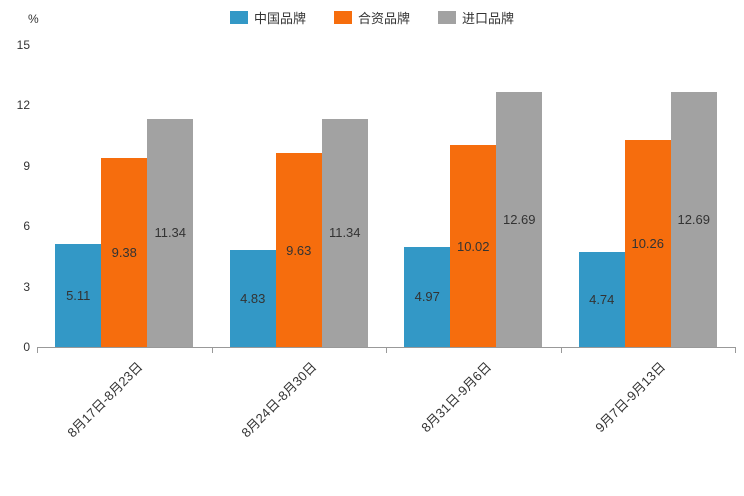  I want to click on bar-2-1: 11.34, so click(344, 232).